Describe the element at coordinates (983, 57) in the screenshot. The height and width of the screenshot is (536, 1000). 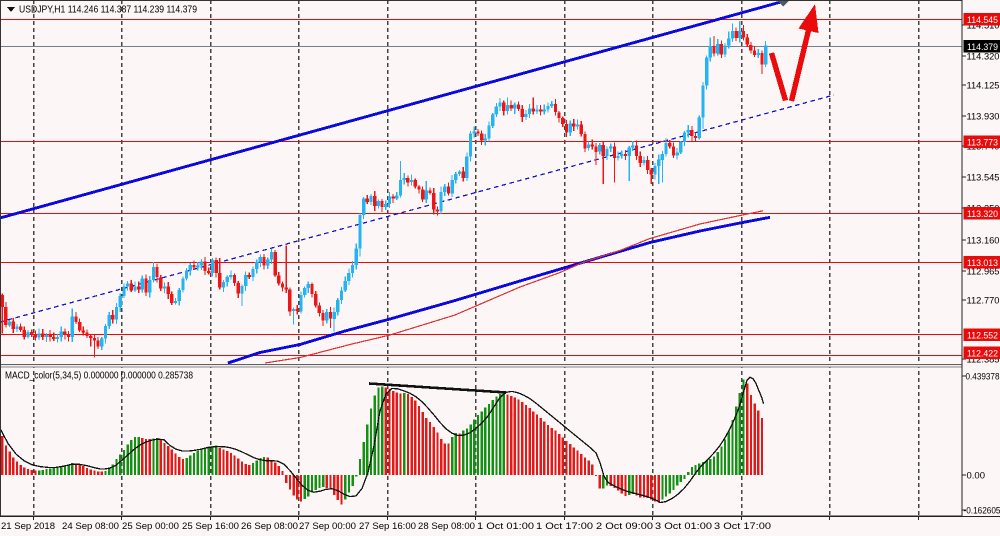
I see `svg-text: 114.320` at that location.